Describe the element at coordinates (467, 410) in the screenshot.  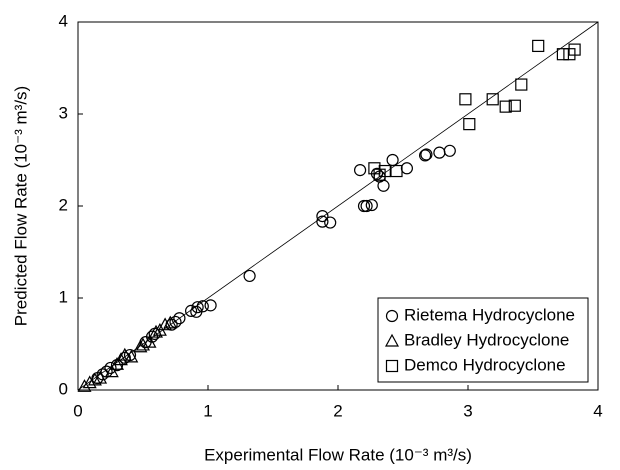
I see `x-tick-label: 3` at that location.